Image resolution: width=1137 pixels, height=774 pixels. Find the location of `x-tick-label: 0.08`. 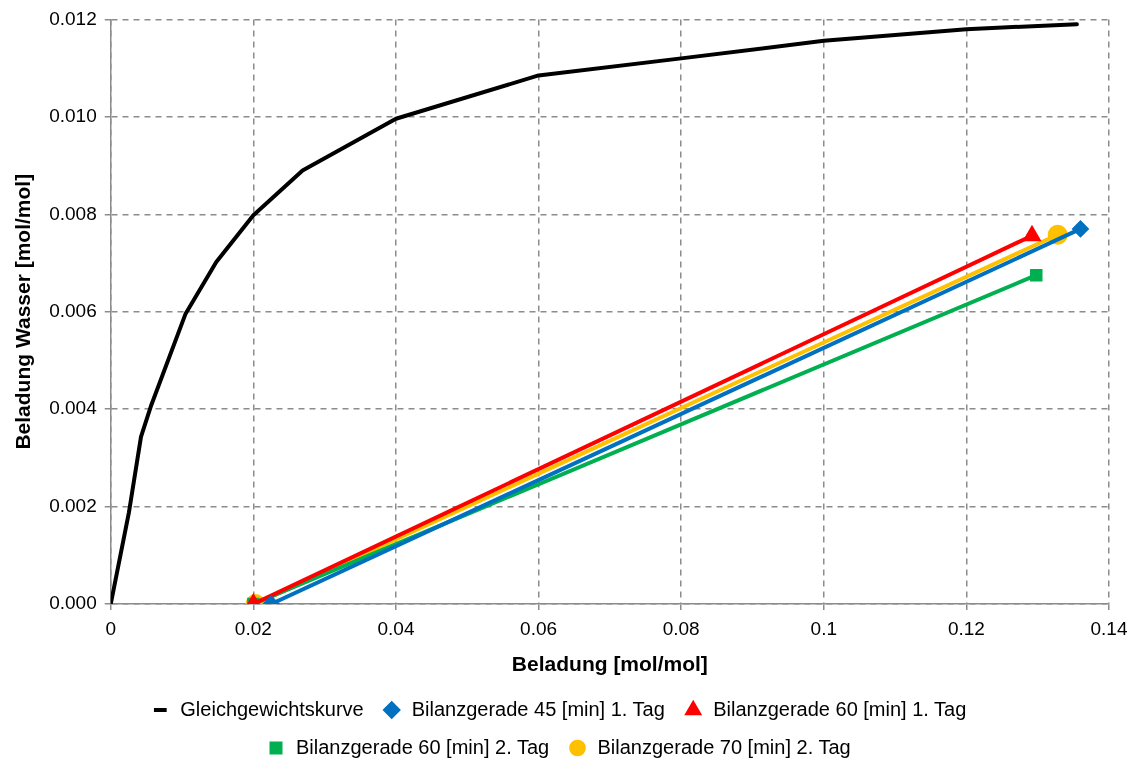

x-tick-label: 0.08 is located at coordinates (681, 628).